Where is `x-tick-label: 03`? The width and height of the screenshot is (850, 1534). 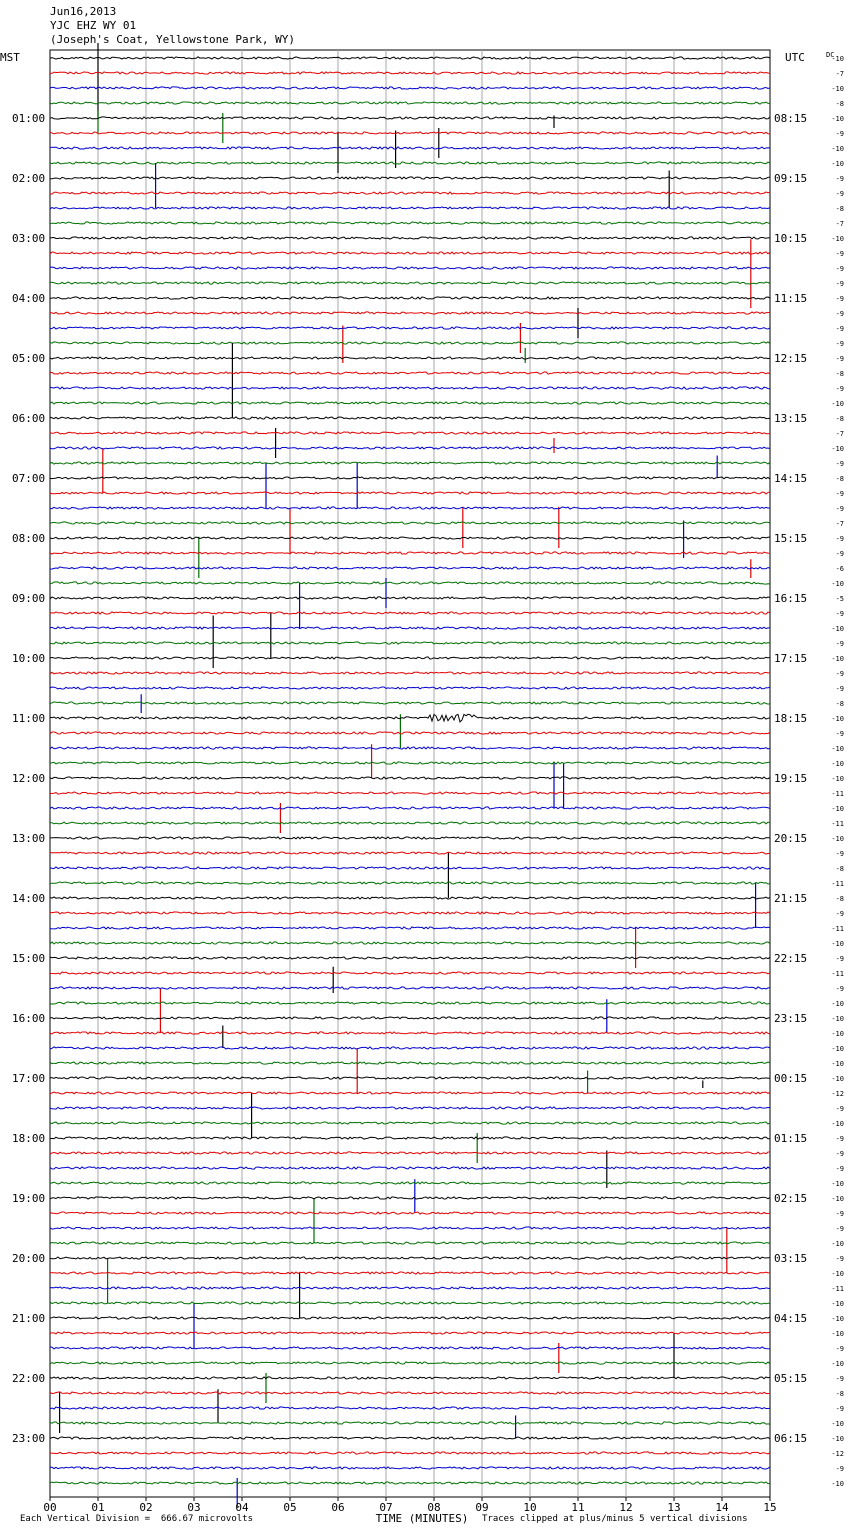
x-tick-label: 03 is located at coordinates (193, 1507).